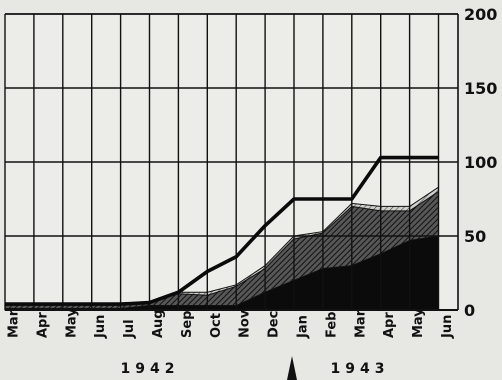  What do you see at coordinates (480, 14) in the screenshot?
I see `y-tick-label: 200` at bounding box center [480, 14].